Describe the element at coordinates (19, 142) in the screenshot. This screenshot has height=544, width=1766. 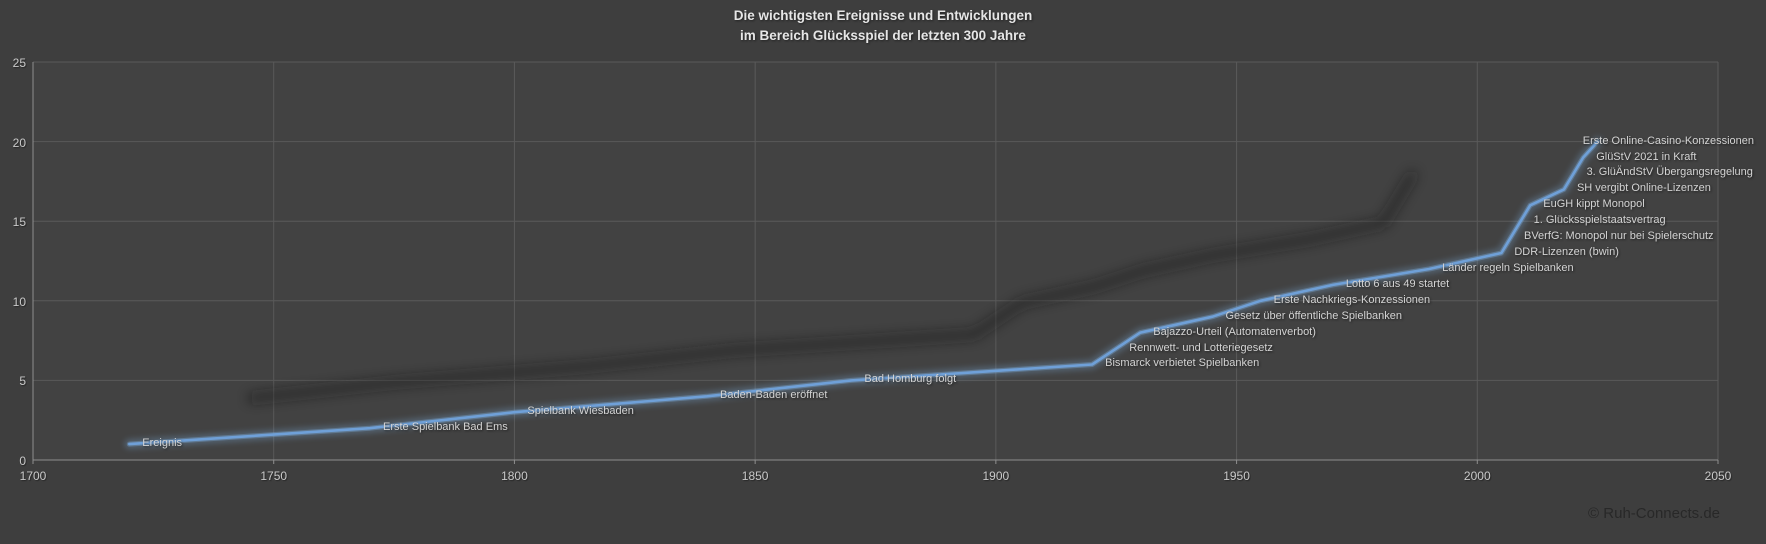
I see `y-tick-label: 20` at that location.